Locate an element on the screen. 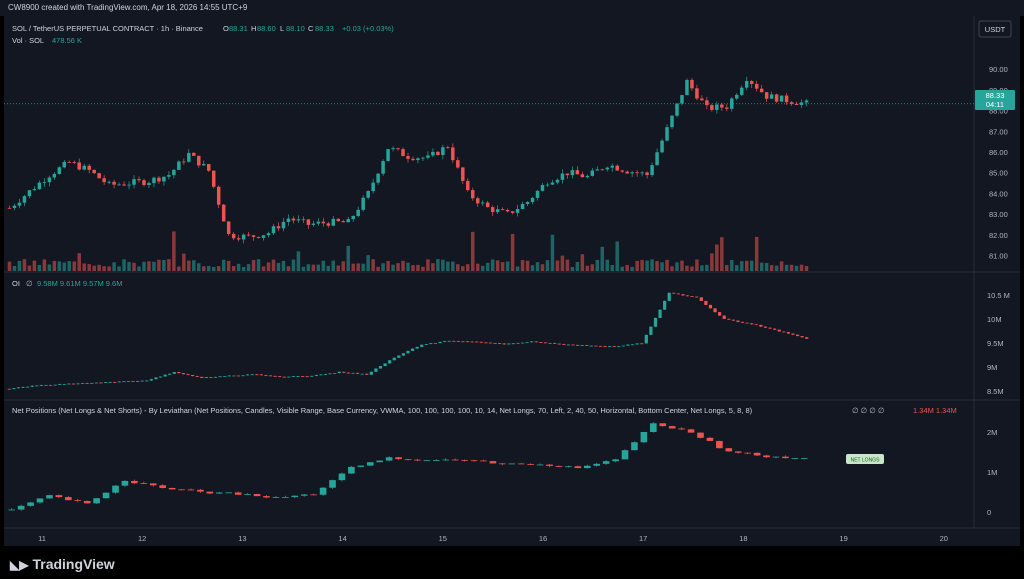  settings-icon: ∅ is located at coordinates (29, 283).